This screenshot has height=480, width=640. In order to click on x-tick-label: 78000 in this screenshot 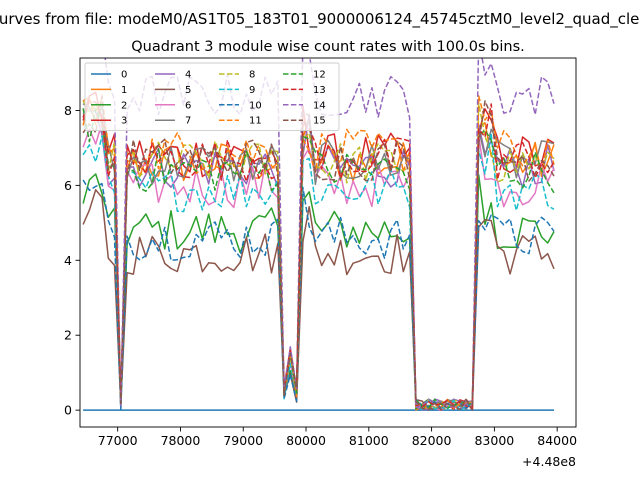, I will do `click(181, 440)`.